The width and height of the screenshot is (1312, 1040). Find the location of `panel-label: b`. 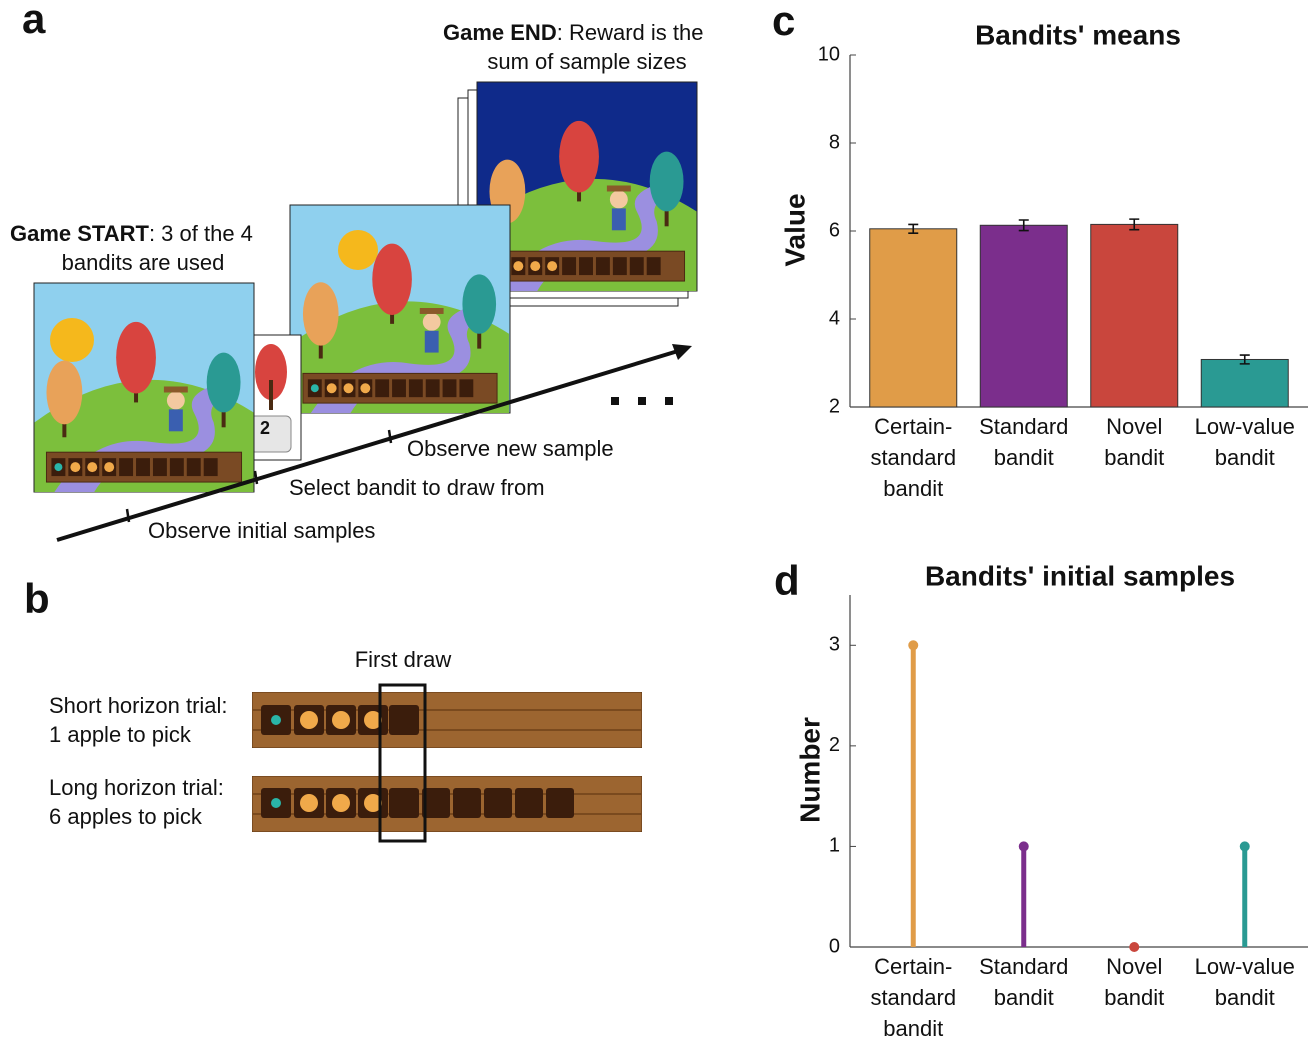

panel-label: b is located at coordinates (37, 598).